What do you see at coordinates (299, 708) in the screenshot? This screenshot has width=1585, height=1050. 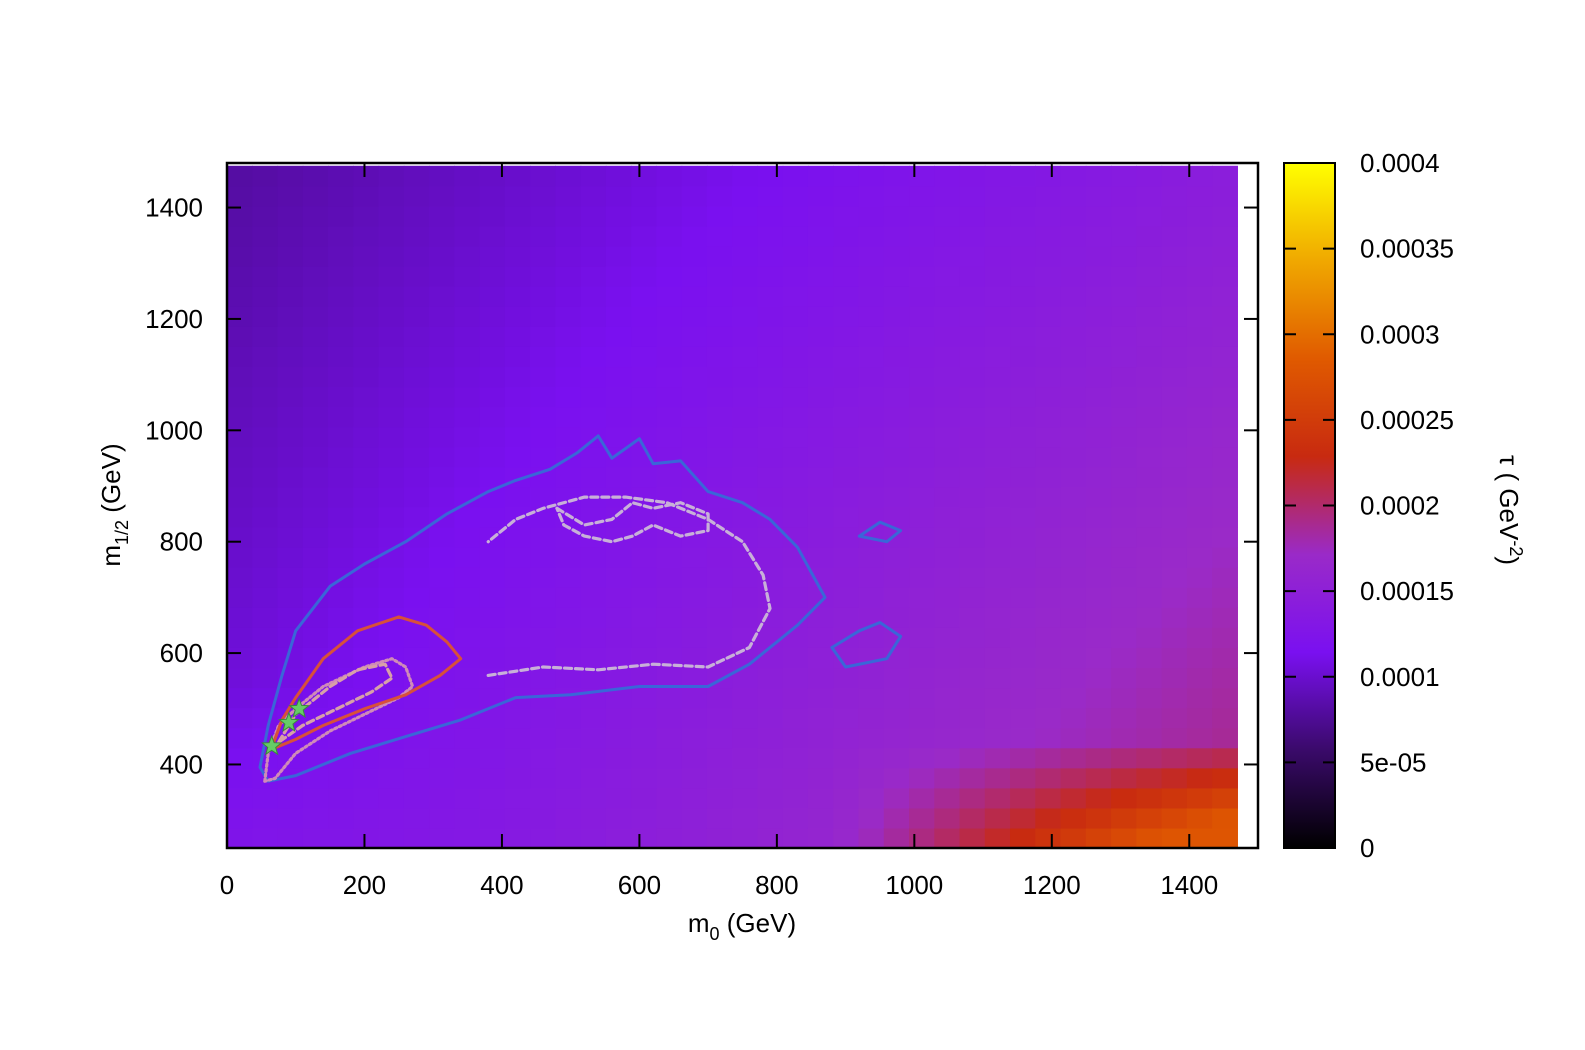 I see `best-fit-star-marker` at bounding box center [299, 708].